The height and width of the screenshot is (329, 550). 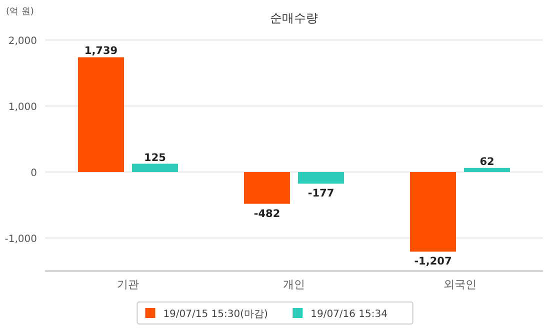 I want to click on x-tick-label: 기관, so click(x=128, y=284).